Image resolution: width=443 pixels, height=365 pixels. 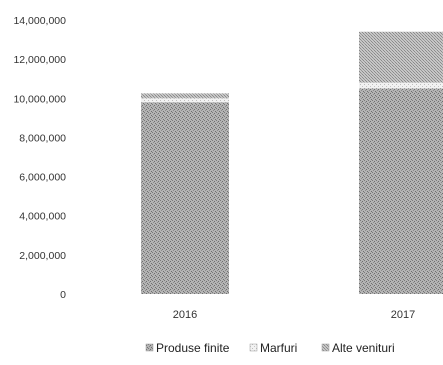 What do you see at coordinates (403, 315) in the screenshot?
I see `x-tick-label: 2017` at bounding box center [403, 315].